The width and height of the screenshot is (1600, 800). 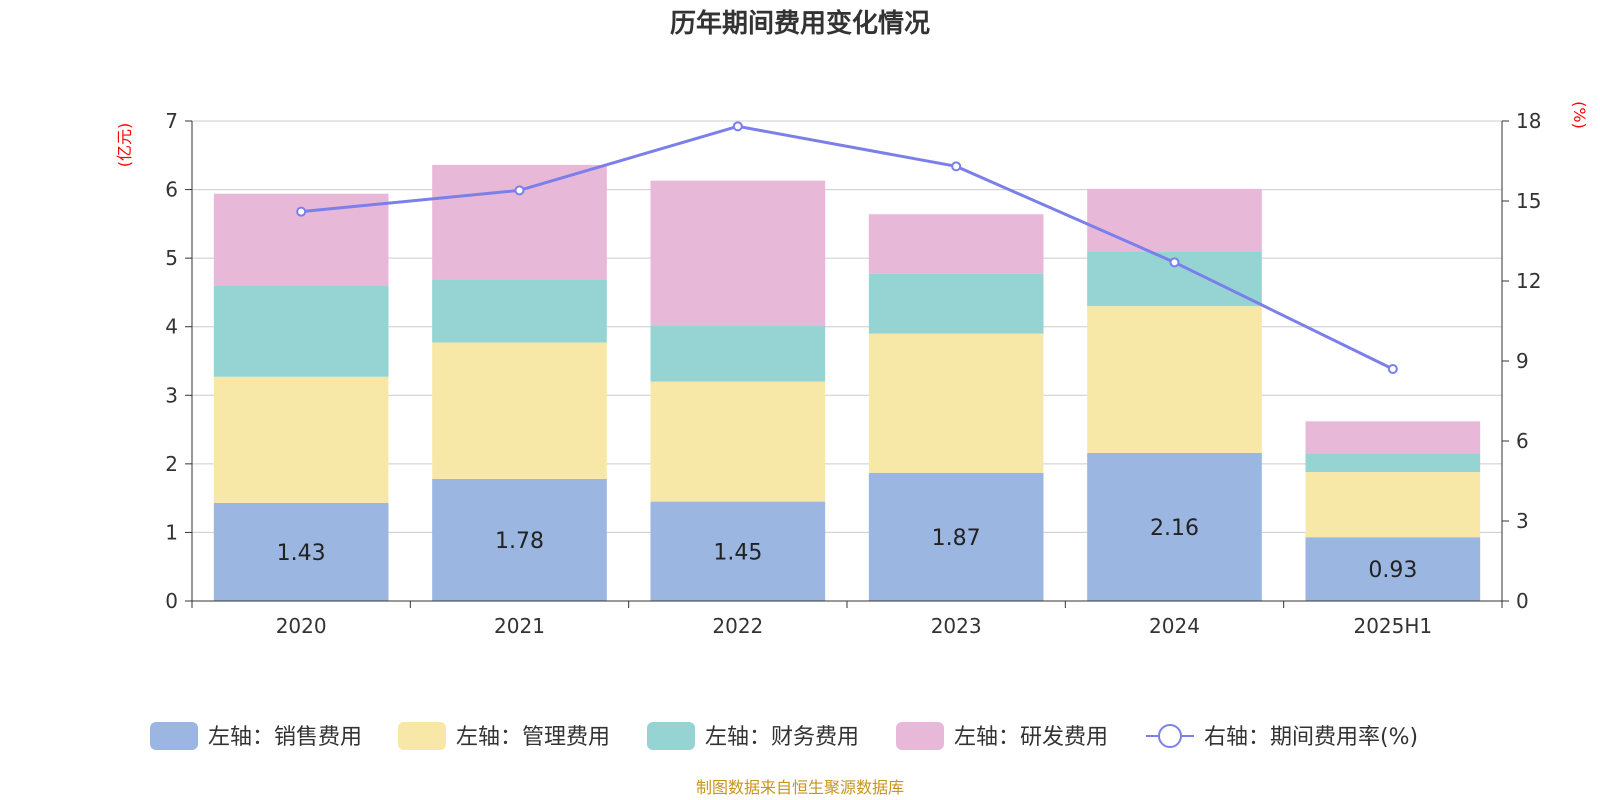 I want to click on chart-title: 历年期间费用变化情况, so click(x=800, y=23).